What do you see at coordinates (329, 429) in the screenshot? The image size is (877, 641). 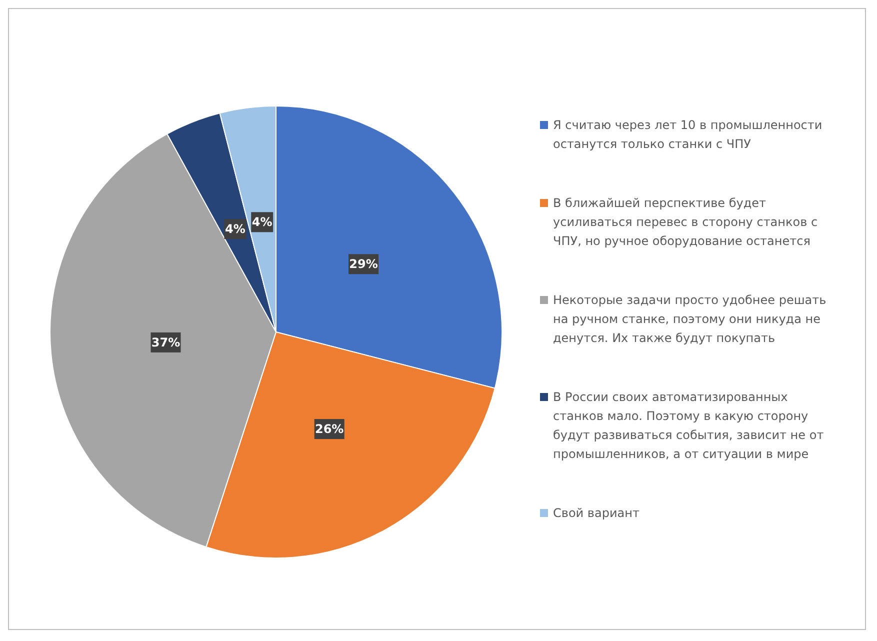 I see `data-label: 26%` at bounding box center [329, 429].